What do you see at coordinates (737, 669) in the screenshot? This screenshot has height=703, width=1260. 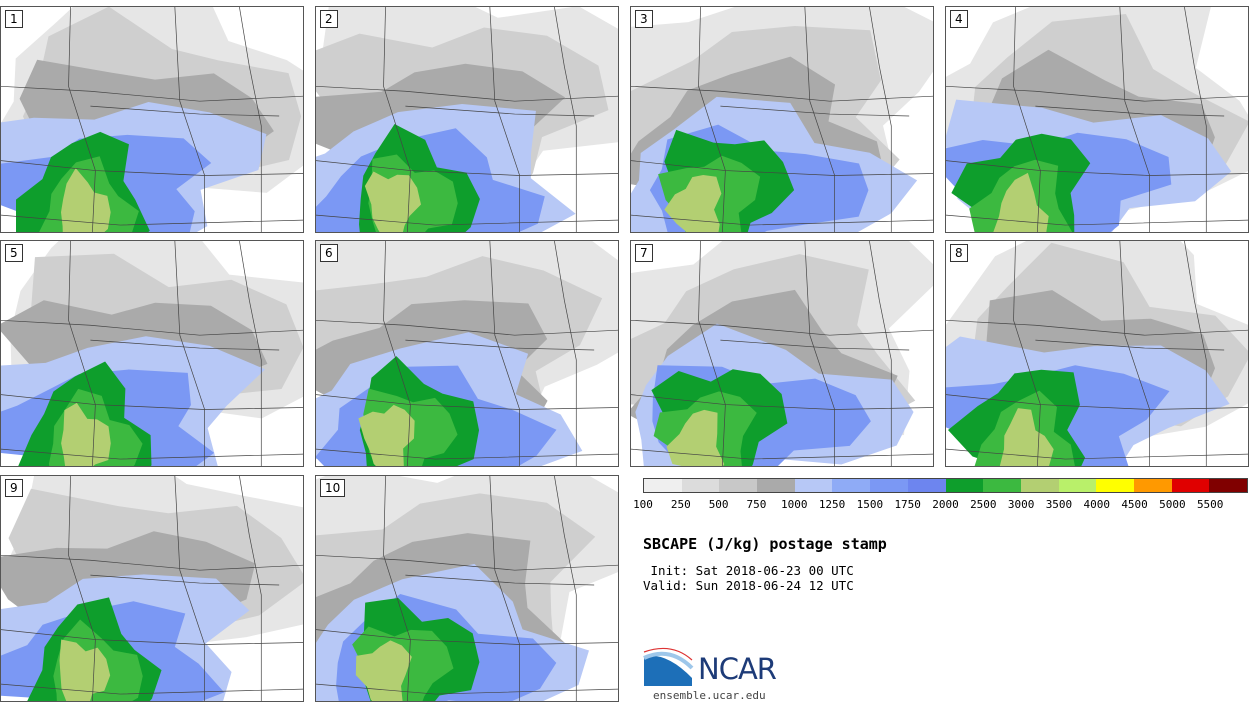 I see `logo-wordmark: NCAR` at bounding box center [737, 669].